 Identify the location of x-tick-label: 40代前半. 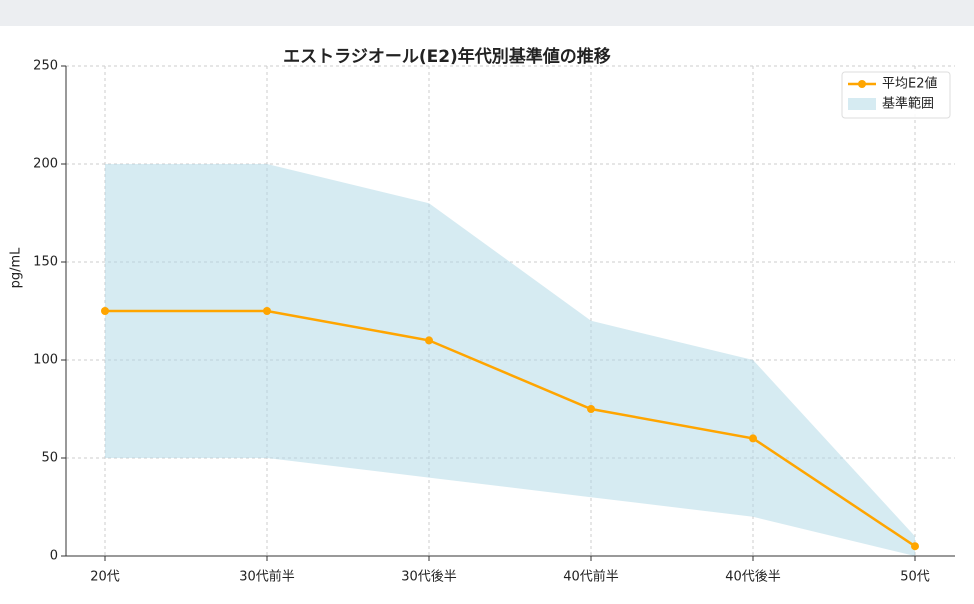
(591, 577).